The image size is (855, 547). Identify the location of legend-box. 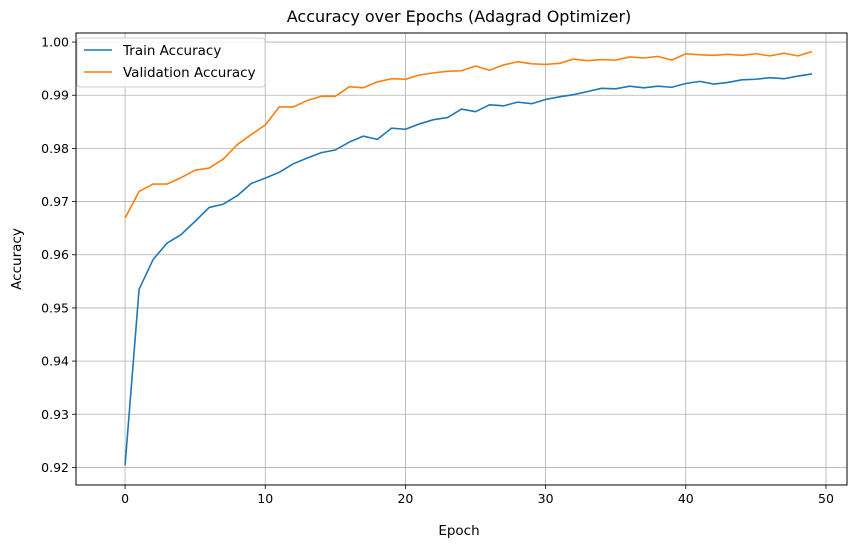
(171, 62).